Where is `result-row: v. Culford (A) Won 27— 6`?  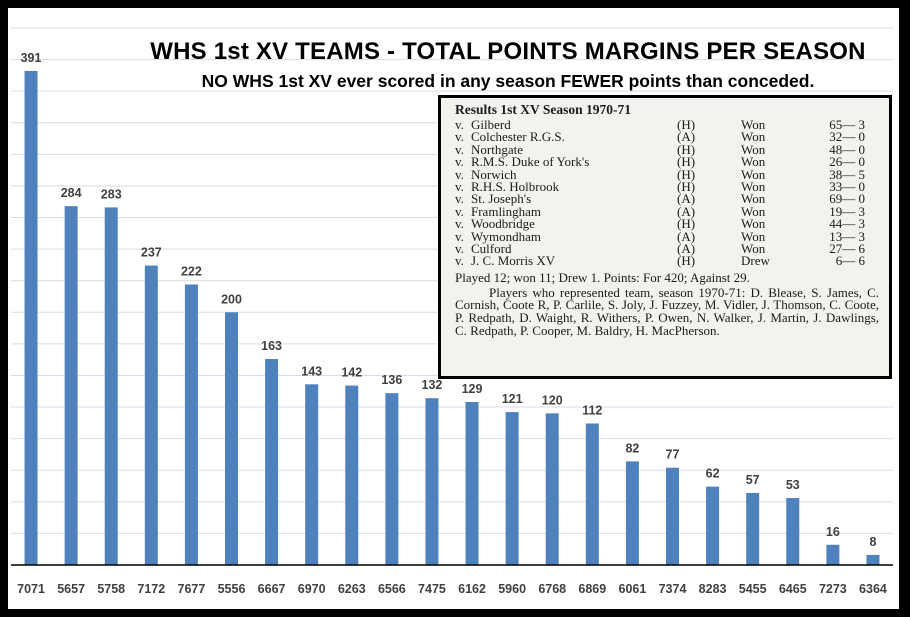
result-row: v. Culford (A) Won 27— 6 is located at coordinates (667, 249).